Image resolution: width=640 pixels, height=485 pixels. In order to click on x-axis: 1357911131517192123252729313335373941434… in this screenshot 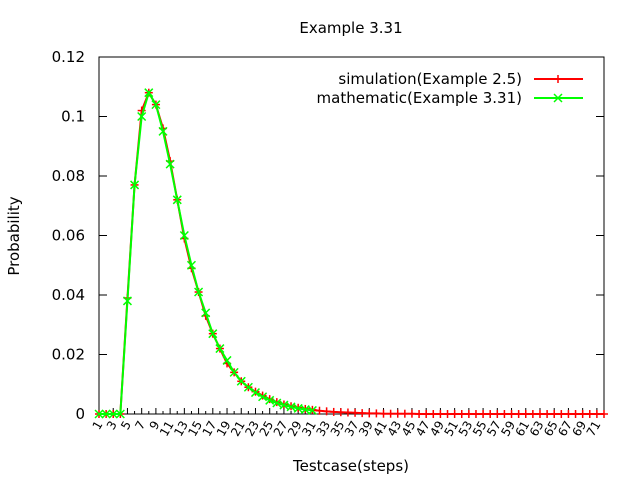, I will do `click(347, 423)`.